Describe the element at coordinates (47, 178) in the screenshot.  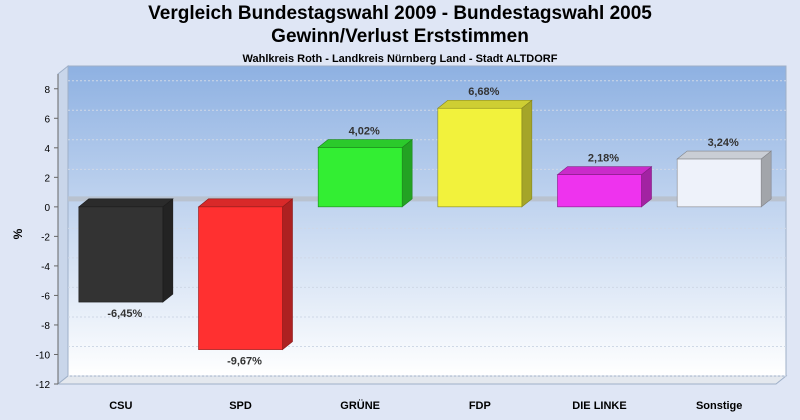
I see `y-tick-label: 2` at that location.